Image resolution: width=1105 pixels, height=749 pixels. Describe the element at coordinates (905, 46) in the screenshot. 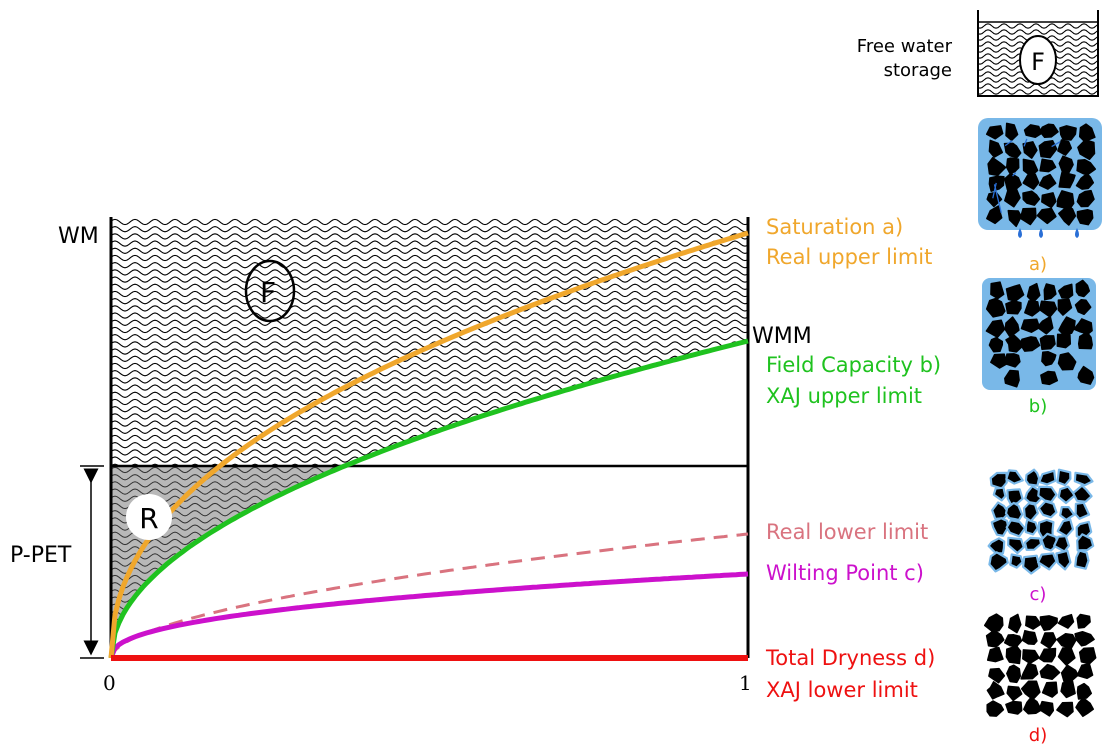

I see `free-water-storage-label-line1: Free water` at that location.